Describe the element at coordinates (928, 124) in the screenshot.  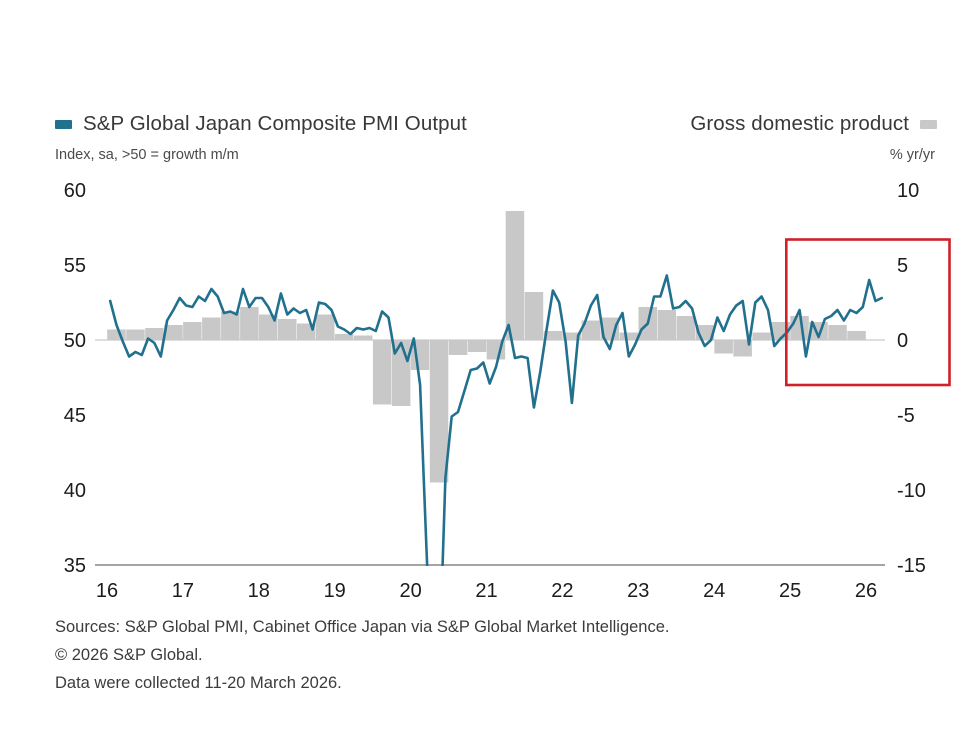
I see `gdp-bar-swatch-icon` at that location.